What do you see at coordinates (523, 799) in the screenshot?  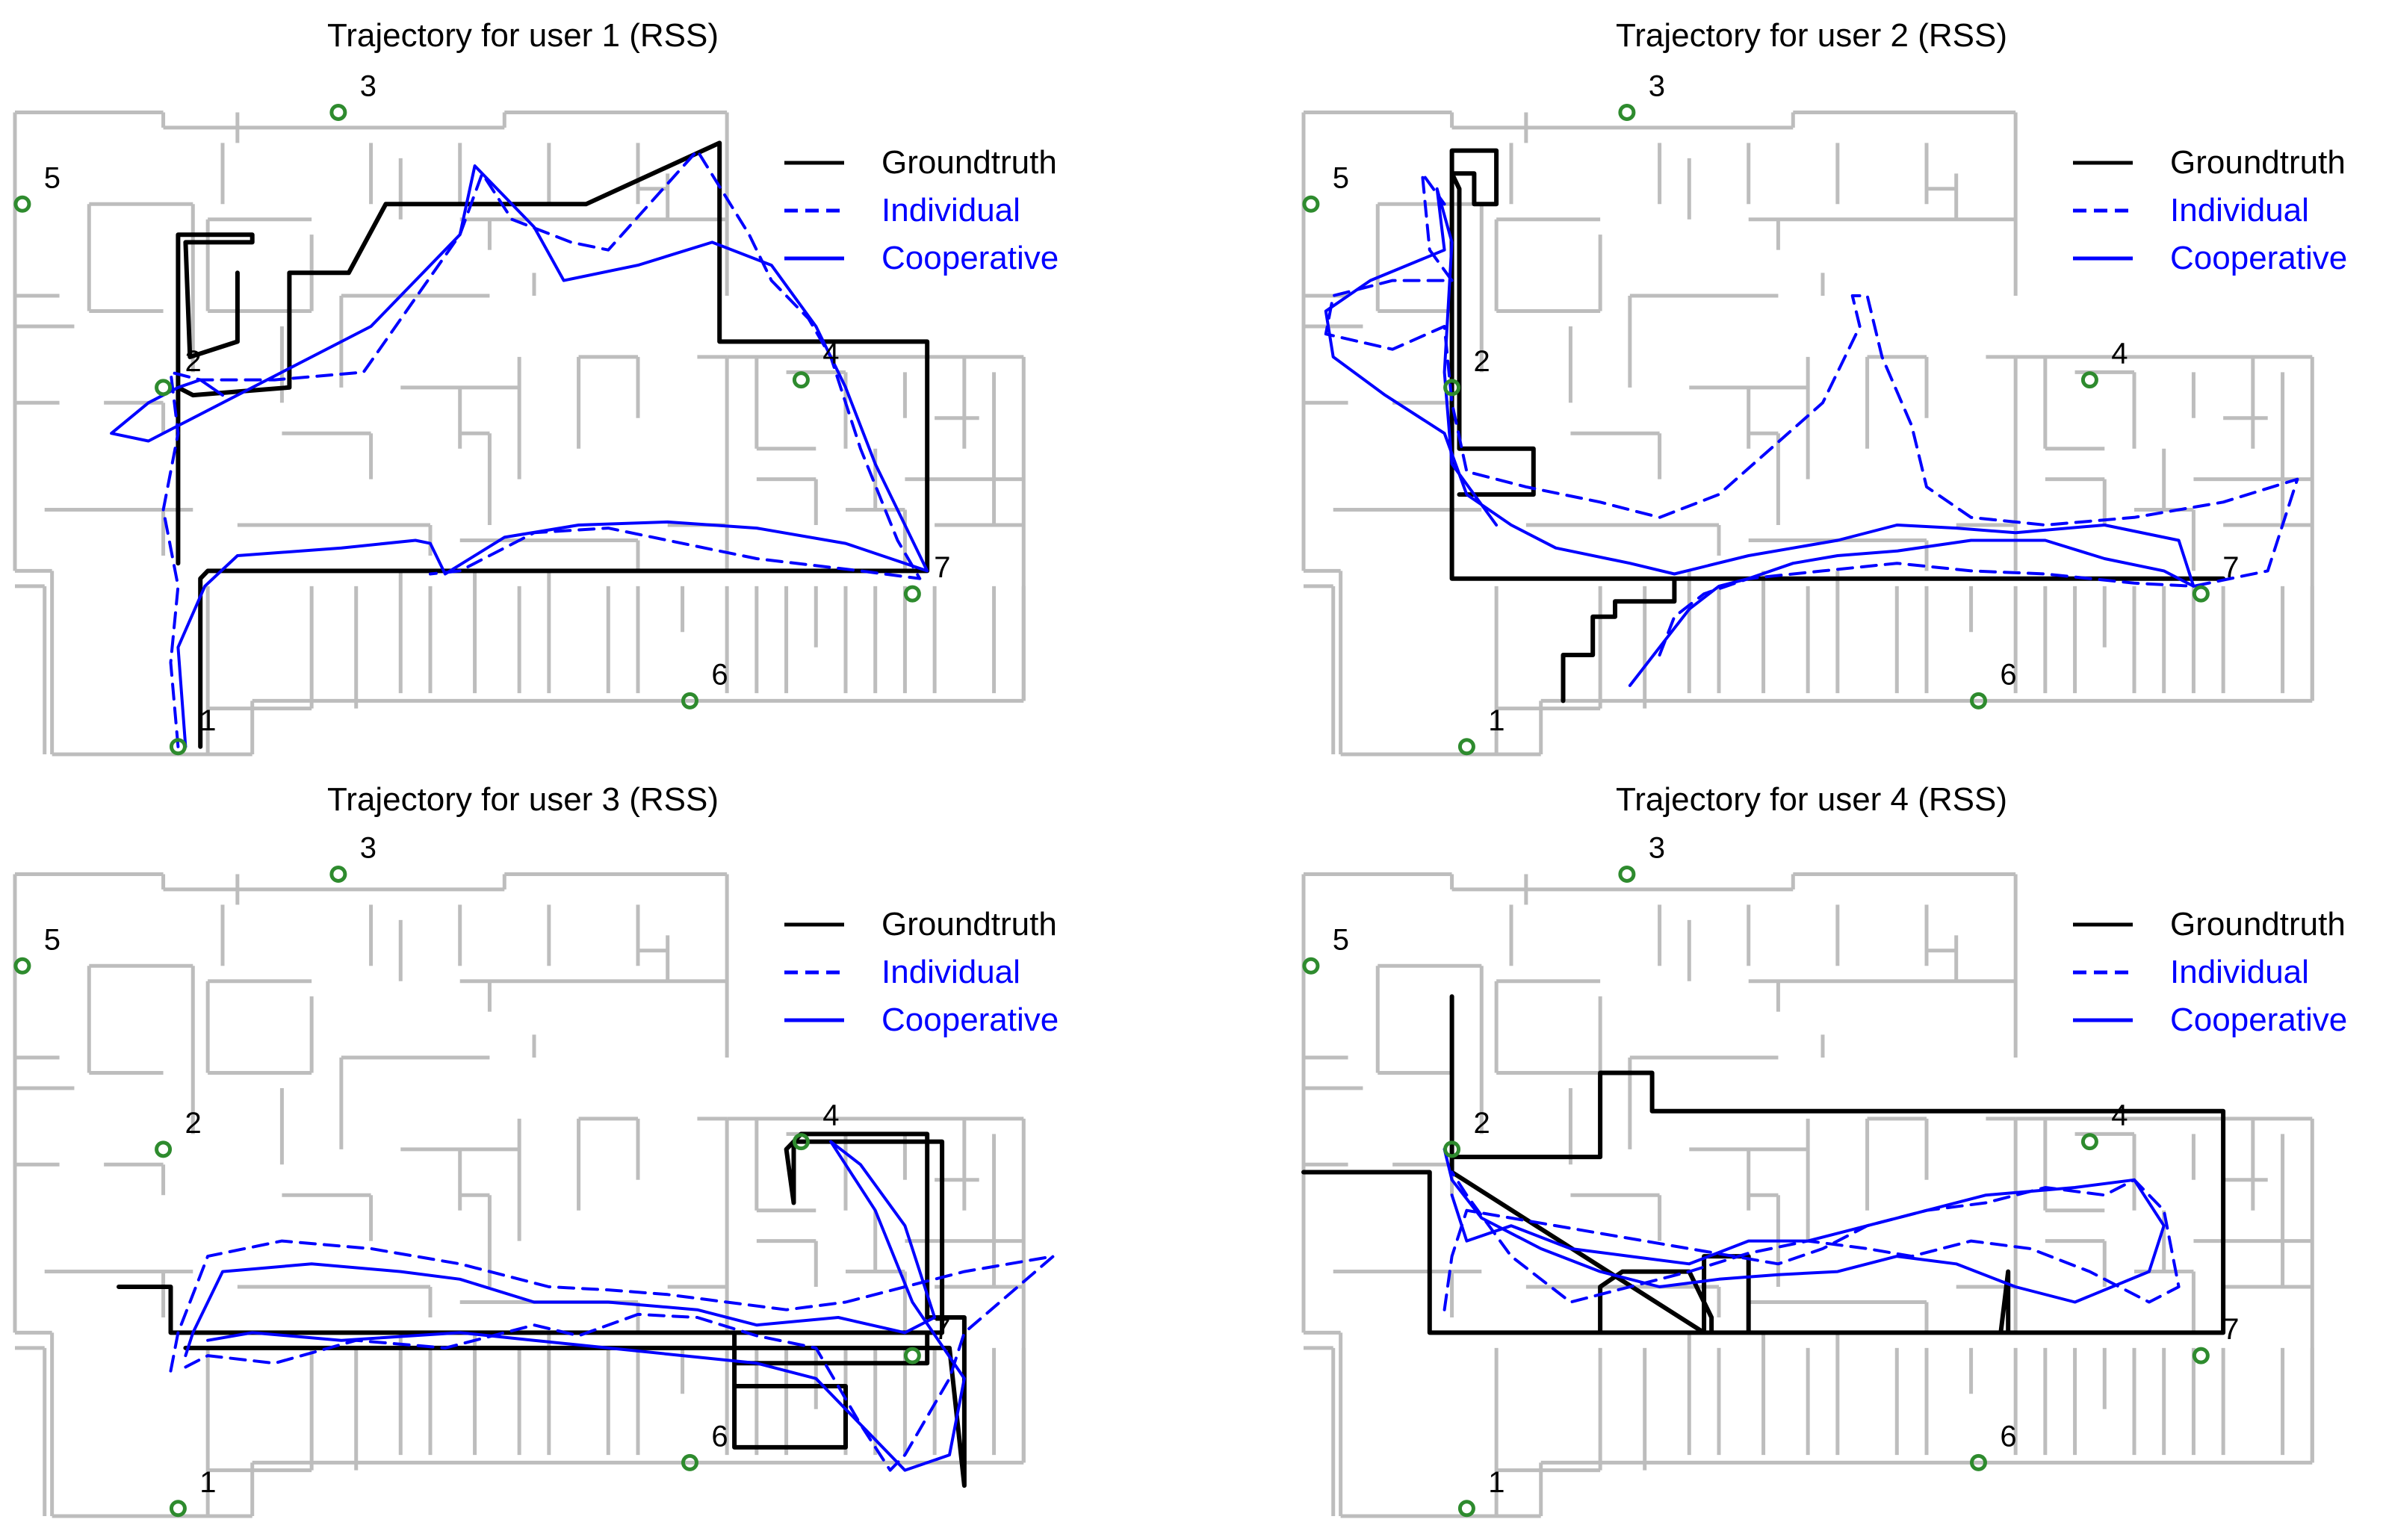 I see `subplot-title: Trajectory for user 3 (RSS)` at bounding box center [523, 799].